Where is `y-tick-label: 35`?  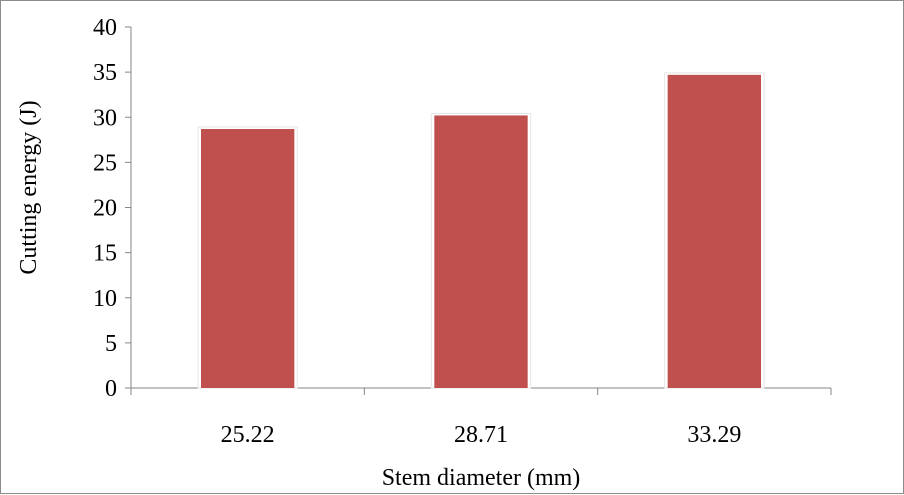
y-tick-label: 35 is located at coordinates (105, 73).